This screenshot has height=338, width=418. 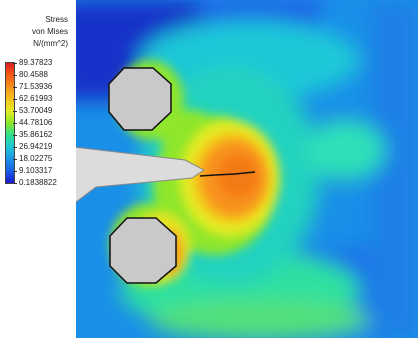 I want to click on legend-title: Stress von Mises N/(mm^2), so click(x=36, y=32).